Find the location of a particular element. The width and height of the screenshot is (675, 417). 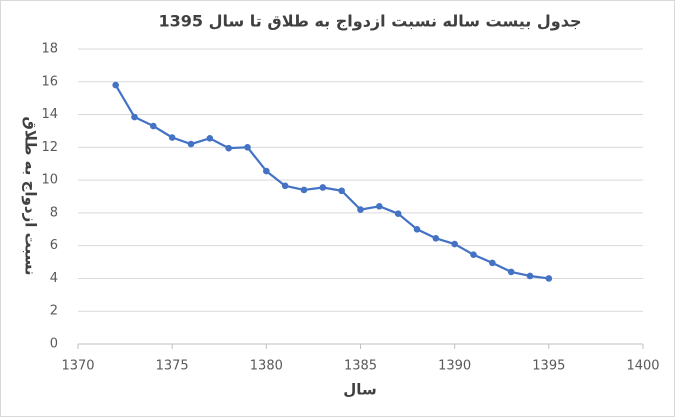

y-tick-label: 14 is located at coordinates (49, 114).